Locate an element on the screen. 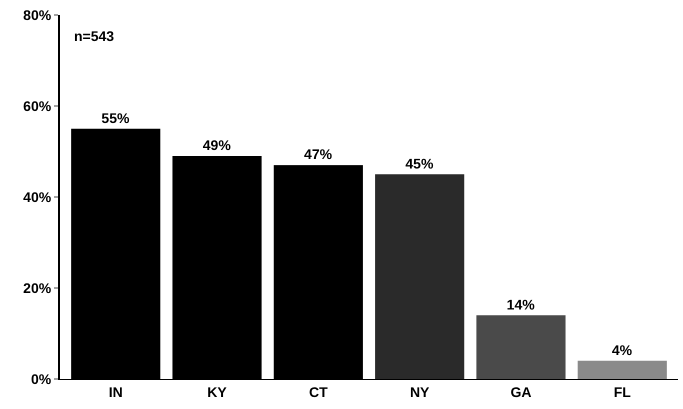  x-tick-label: NY is located at coordinates (420, 392).